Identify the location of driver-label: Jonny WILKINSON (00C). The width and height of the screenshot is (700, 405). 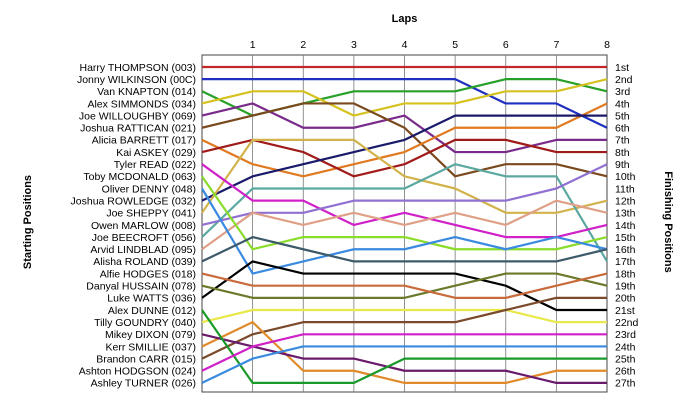
(136, 80).